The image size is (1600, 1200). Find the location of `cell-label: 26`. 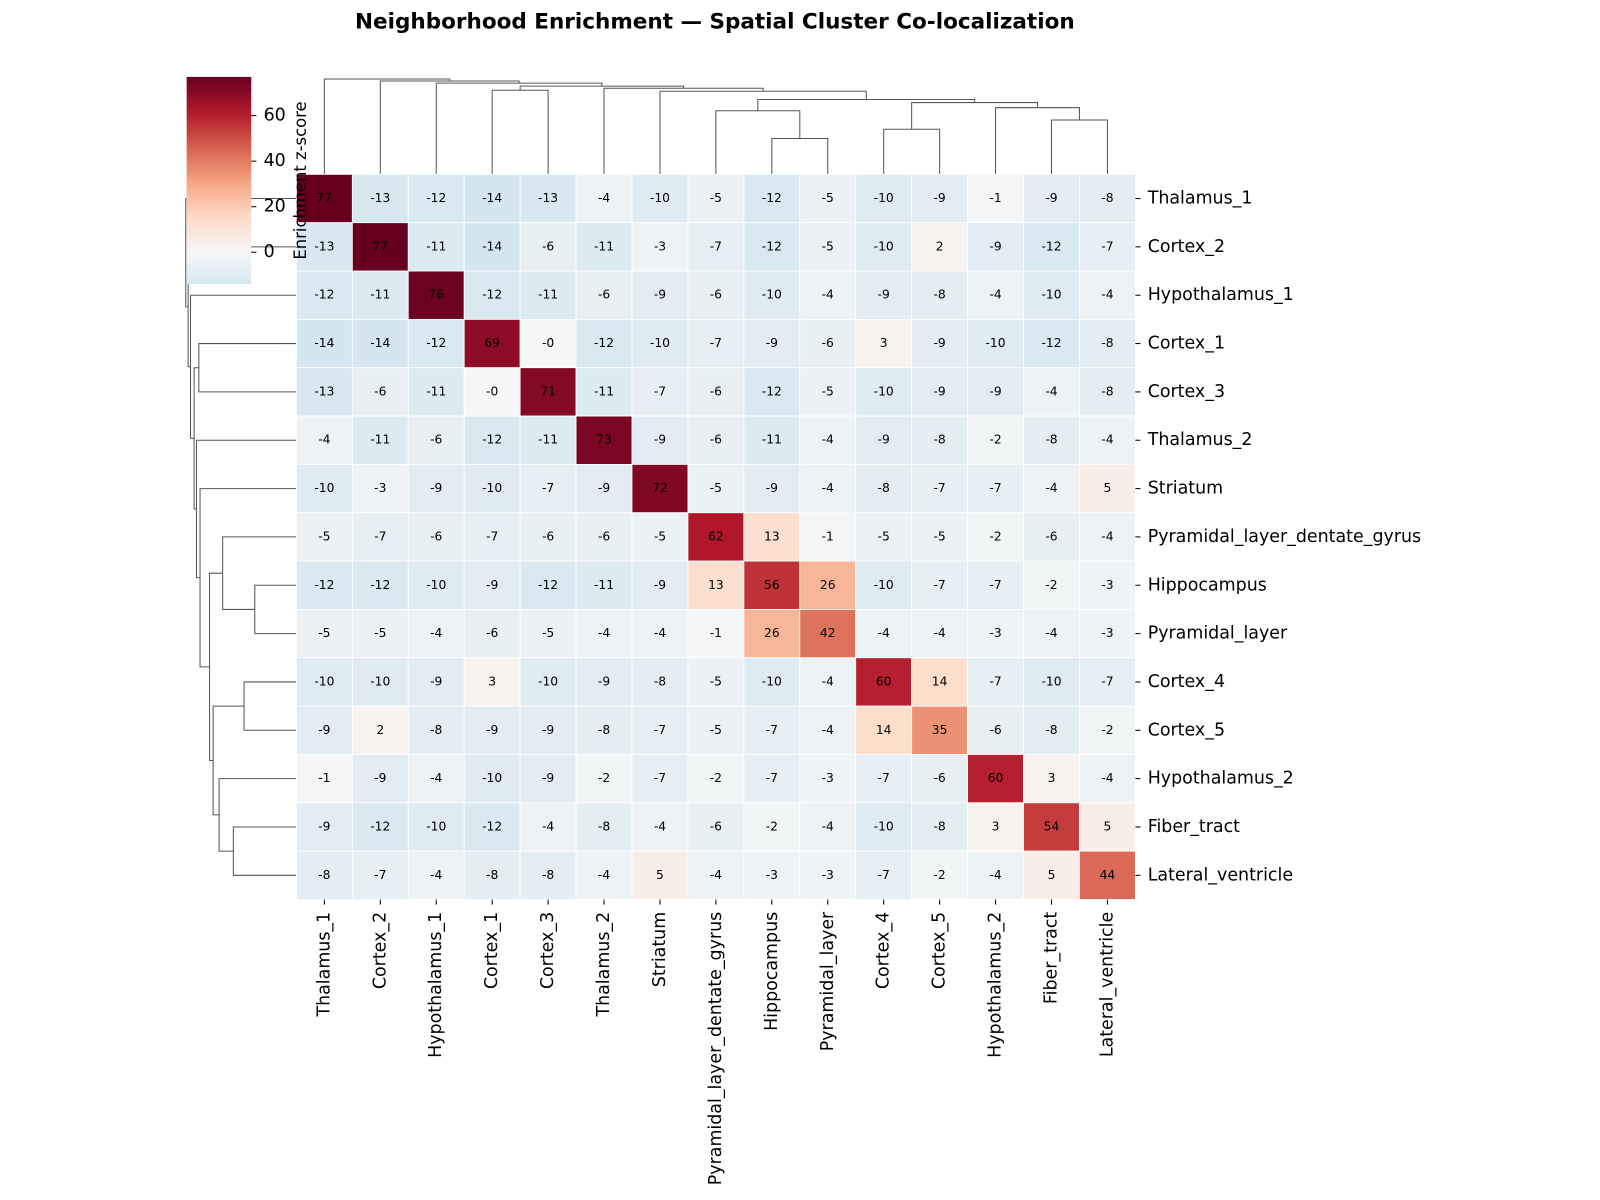

cell-label: 26 is located at coordinates (828, 585).